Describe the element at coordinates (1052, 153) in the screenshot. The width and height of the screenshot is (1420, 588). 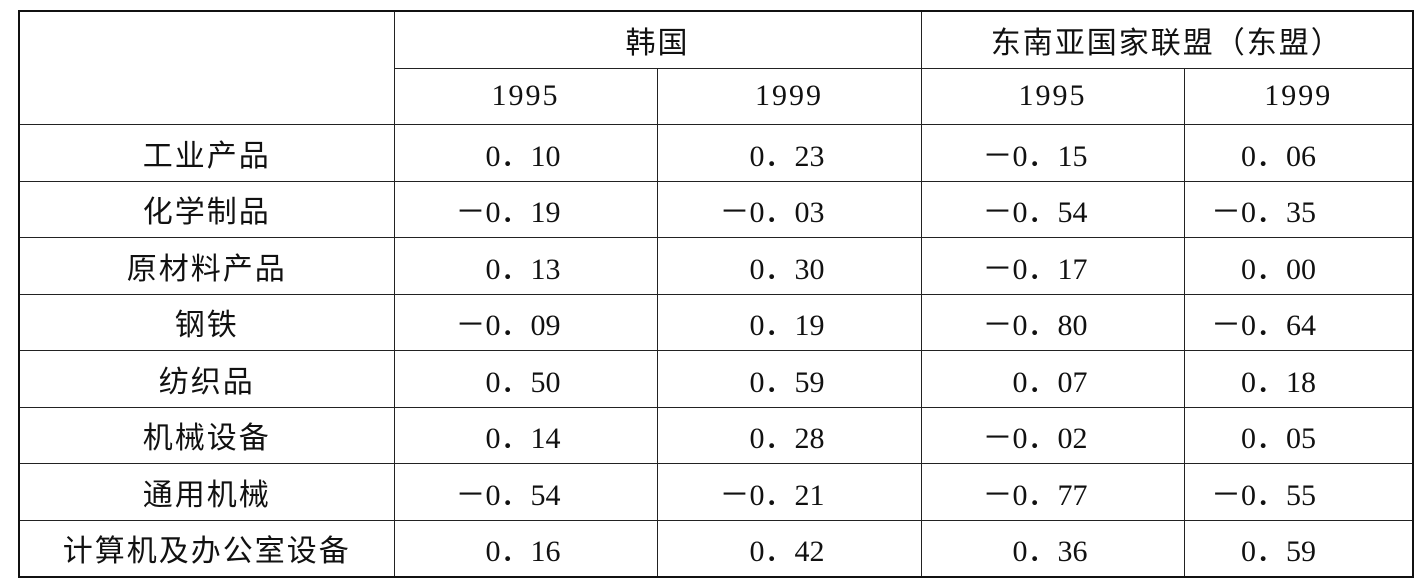
I see `value-cell: －0．15` at that location.